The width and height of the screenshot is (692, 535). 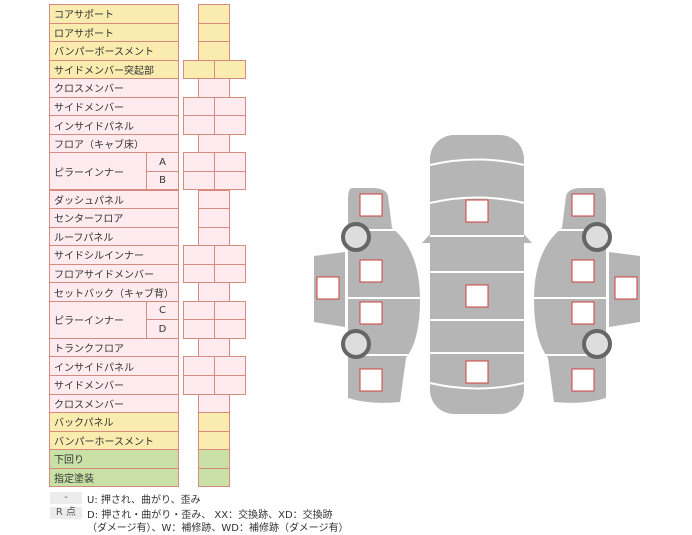 What do you see at coordinates (214, 477) in the screenshot?
I see `damage-cell` at bounding box center [214, 477].